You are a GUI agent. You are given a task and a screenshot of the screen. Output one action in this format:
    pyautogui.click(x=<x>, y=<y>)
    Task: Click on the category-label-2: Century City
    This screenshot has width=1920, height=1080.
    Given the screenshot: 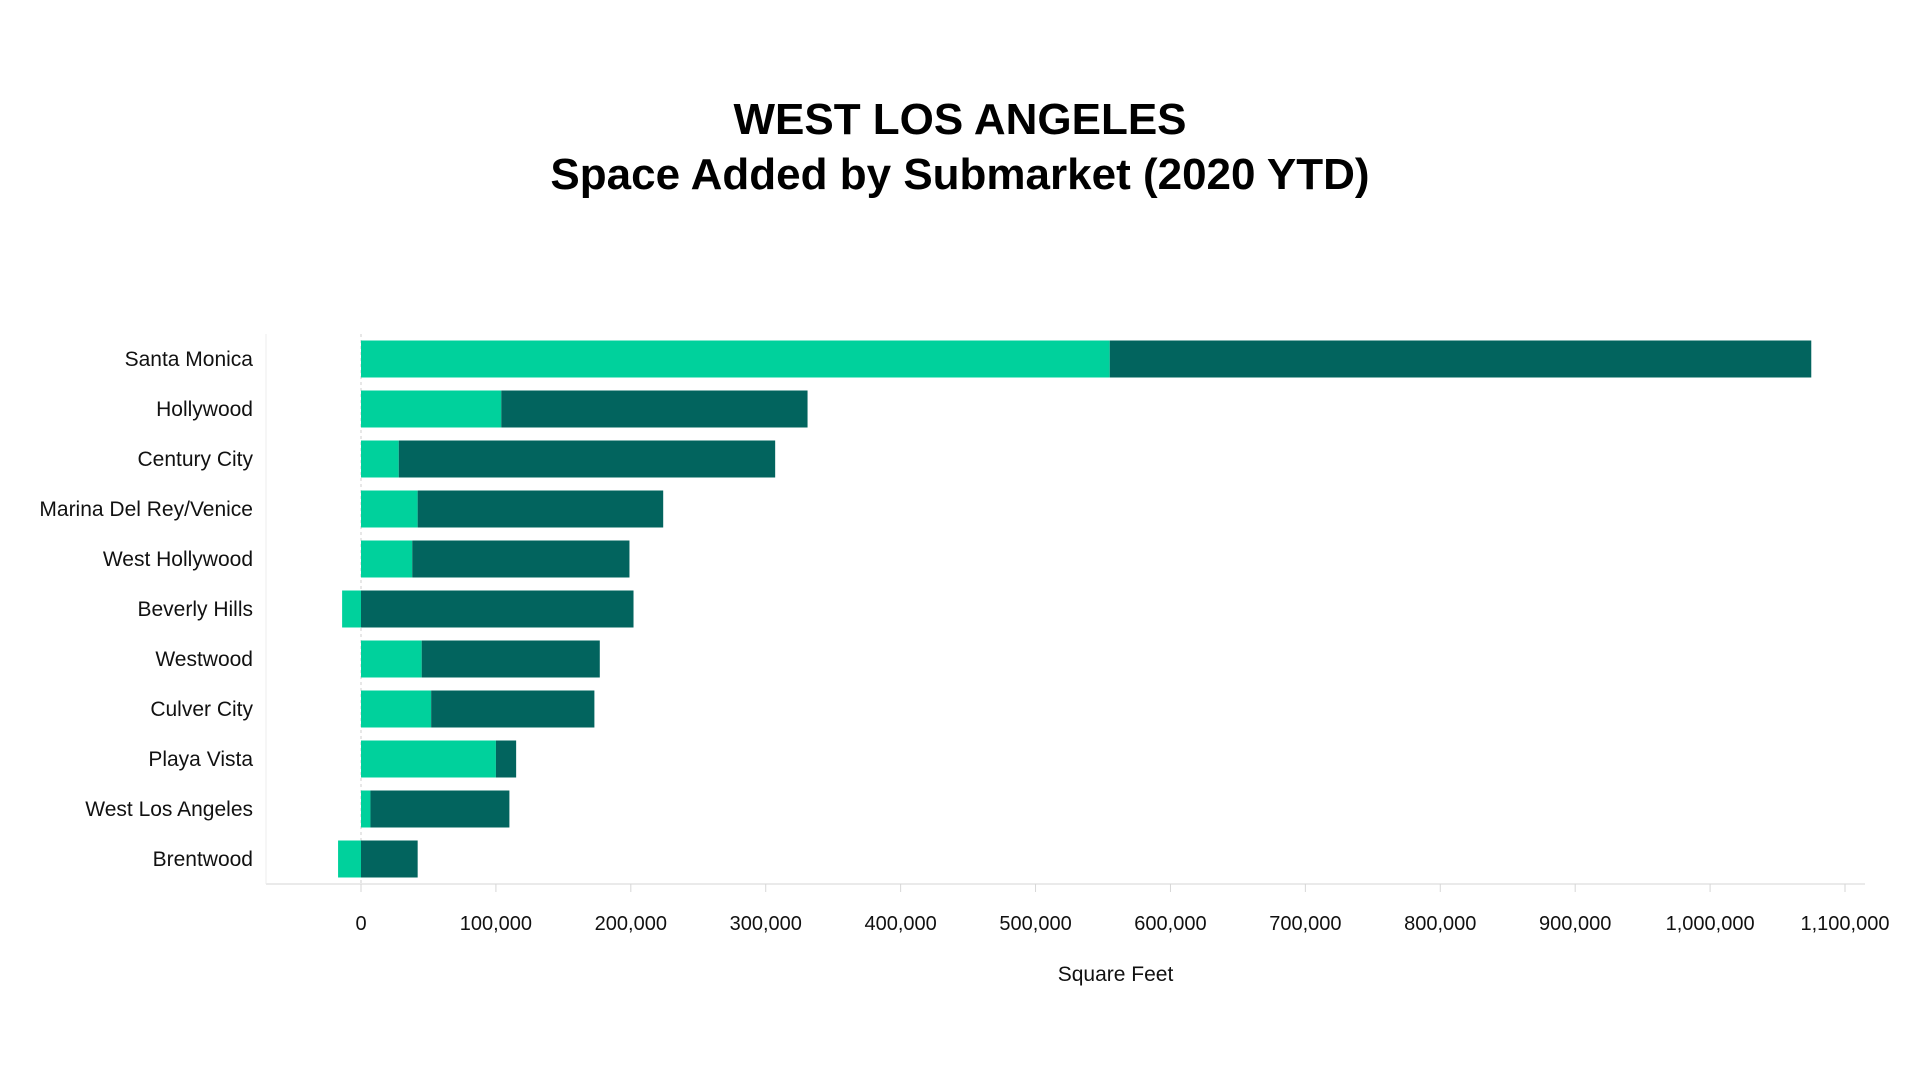 What is the action you would take?
    pyautogui.click(x=195, y=459)
    